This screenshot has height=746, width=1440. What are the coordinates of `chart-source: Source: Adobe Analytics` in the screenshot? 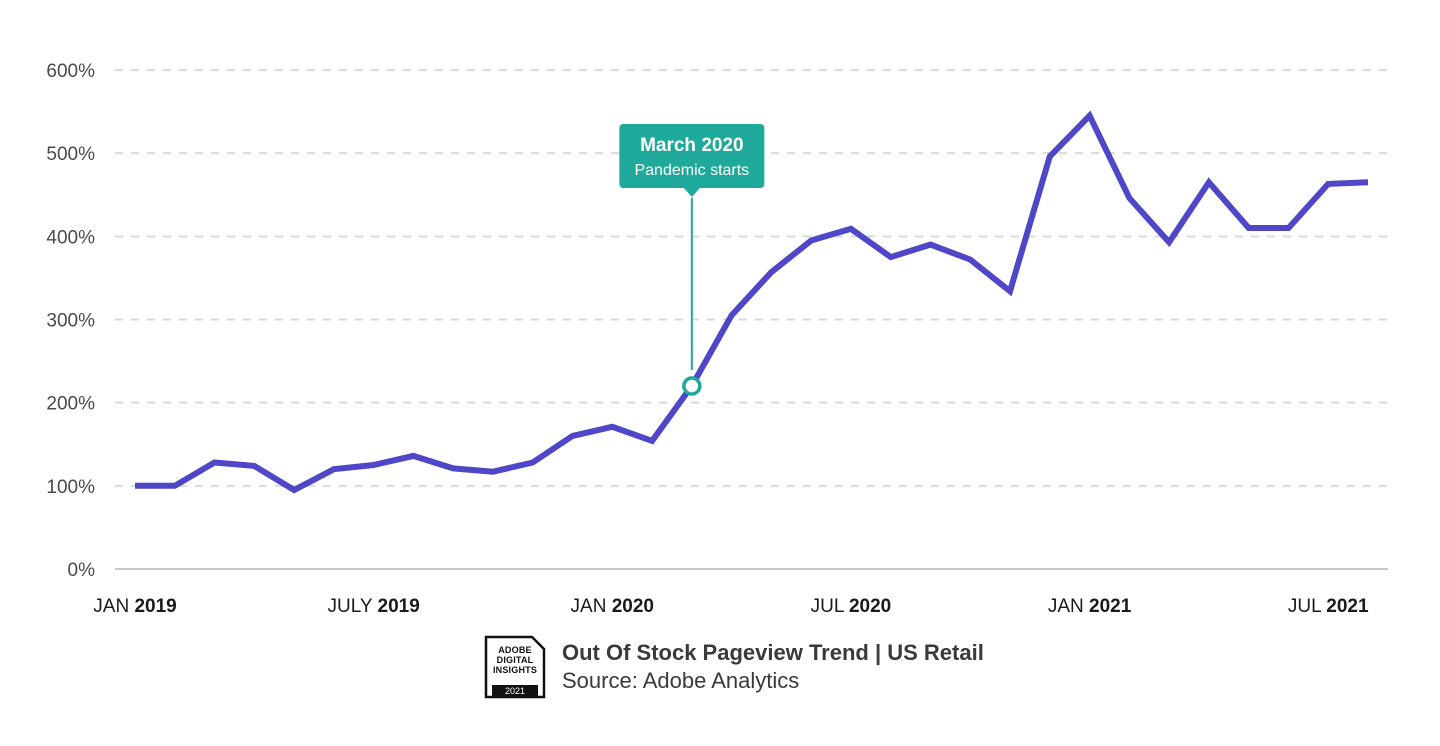 It's located at (681, 680).